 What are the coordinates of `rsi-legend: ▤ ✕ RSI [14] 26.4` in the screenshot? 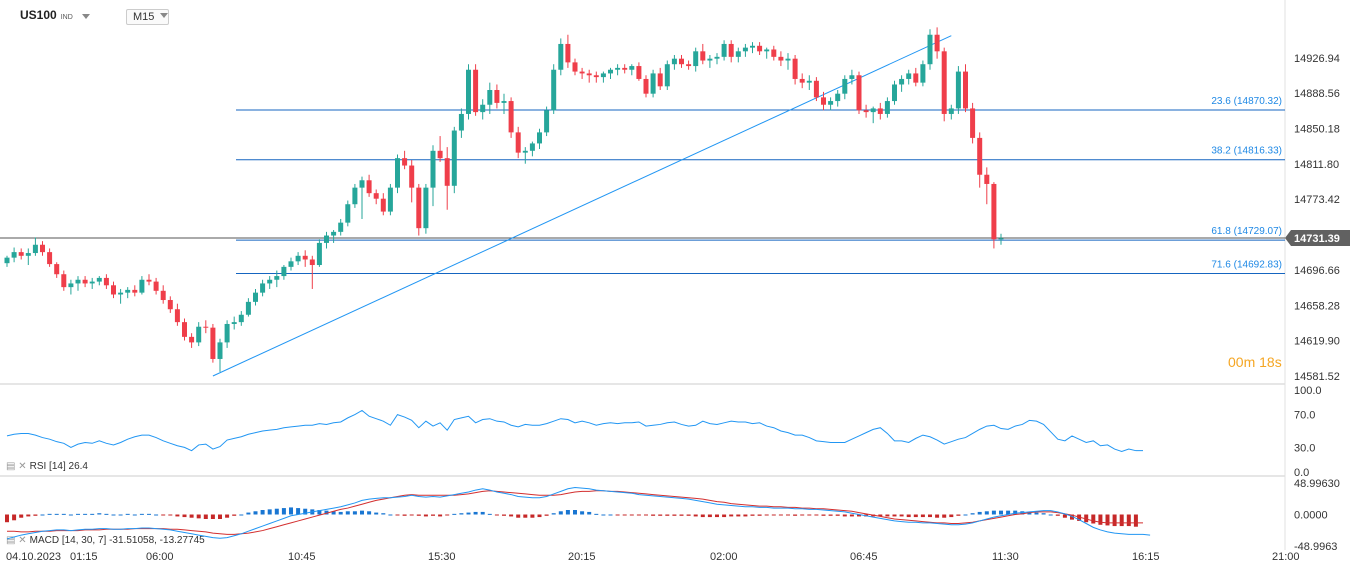 It's located at (47, 466).